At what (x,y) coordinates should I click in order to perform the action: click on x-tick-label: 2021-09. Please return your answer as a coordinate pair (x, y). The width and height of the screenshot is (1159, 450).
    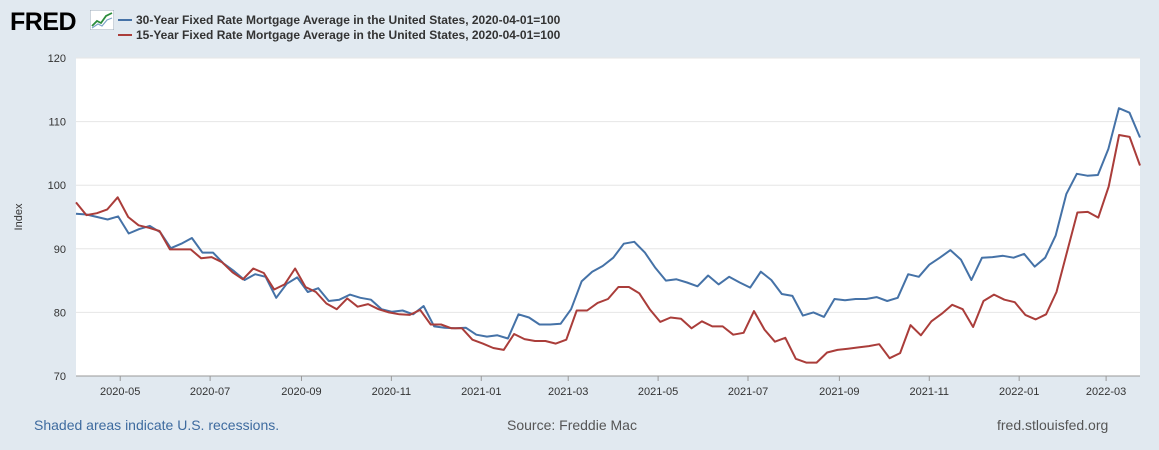
    Looking at the image, I should click on (839, 392).